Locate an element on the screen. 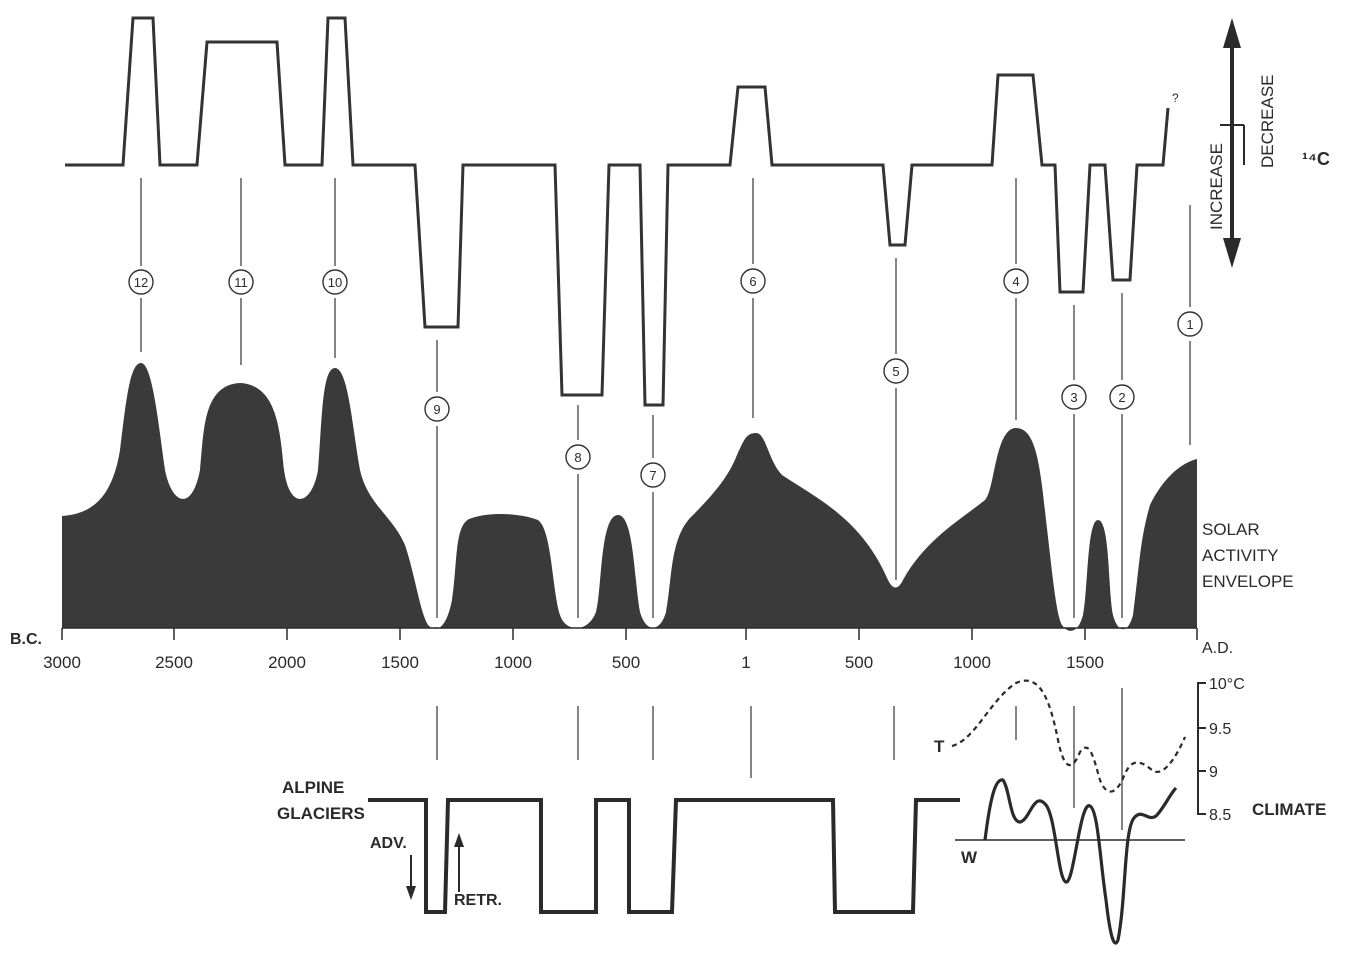 This screenshot has height=954, width=1346. svg-text: 9 is located at coordinates (436, 409).